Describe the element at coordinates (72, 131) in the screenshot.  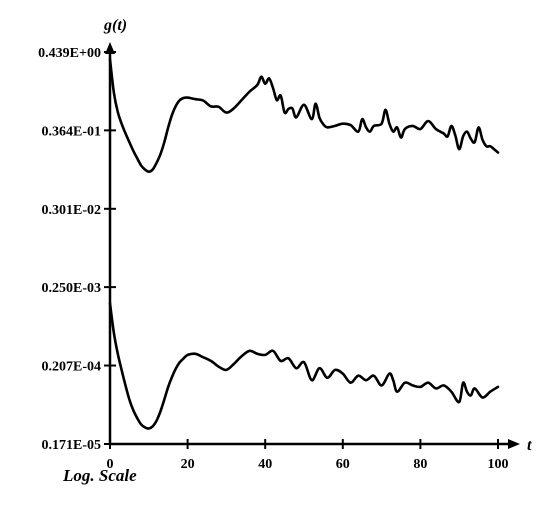
I see `y-tick-label: 0.364E-01` at that location.